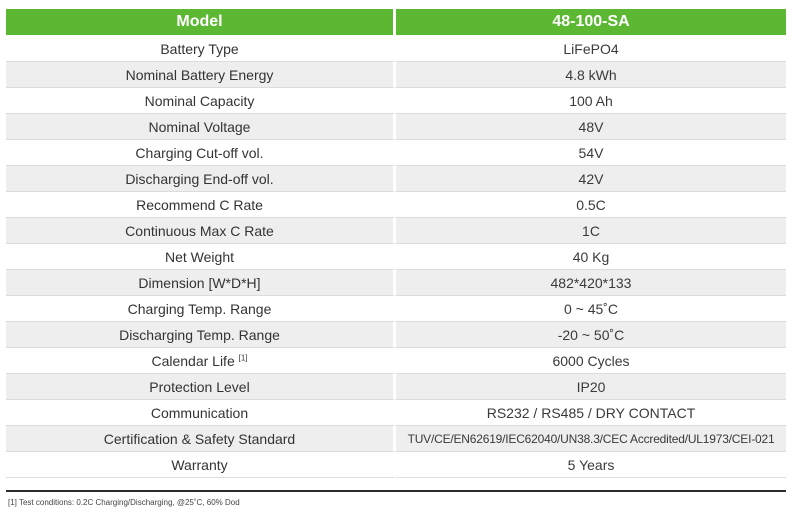 Image resolution: width=792 pixels, height=513 pixels. What do you see at coordinates (201, 413) in the screenshot?
I see `row-label: Communication` at bounding box center [201, 413].